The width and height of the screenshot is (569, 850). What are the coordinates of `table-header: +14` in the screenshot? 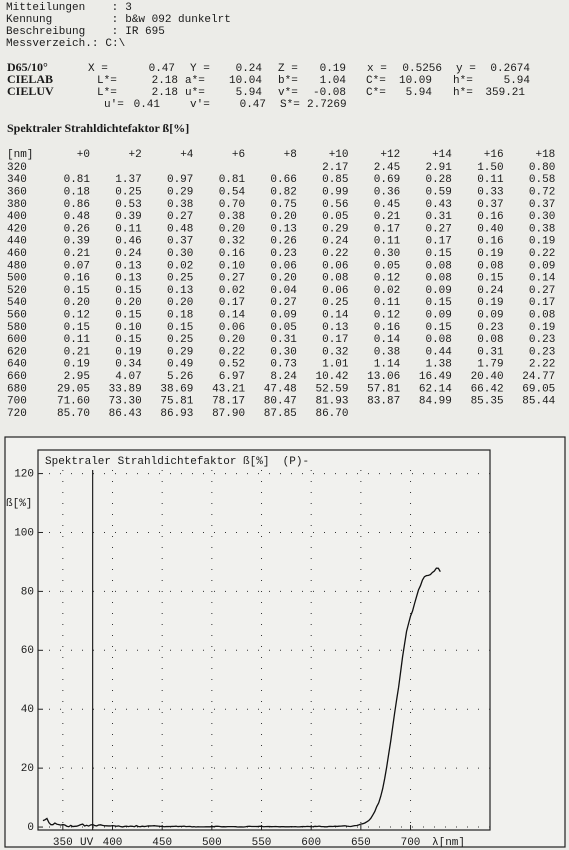 It's located at (442, 155).